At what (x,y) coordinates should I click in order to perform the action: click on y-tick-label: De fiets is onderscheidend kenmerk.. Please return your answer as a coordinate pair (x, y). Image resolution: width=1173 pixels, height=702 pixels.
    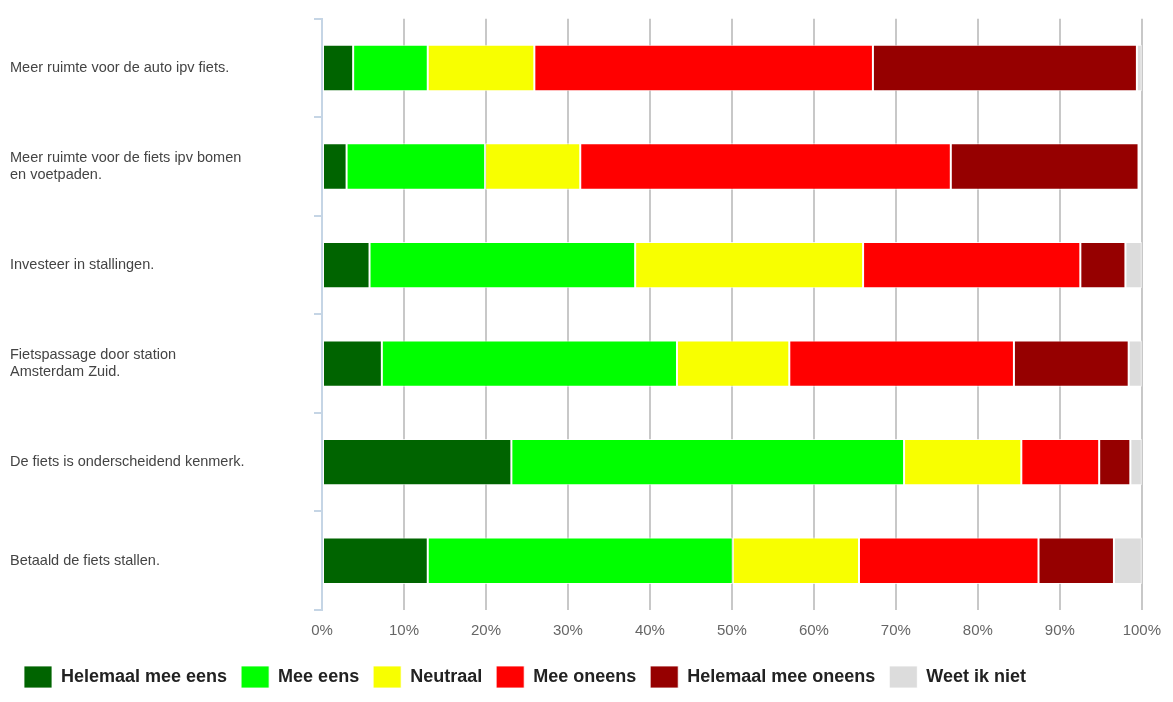
    Looking at the image, I should click on (127, 461).